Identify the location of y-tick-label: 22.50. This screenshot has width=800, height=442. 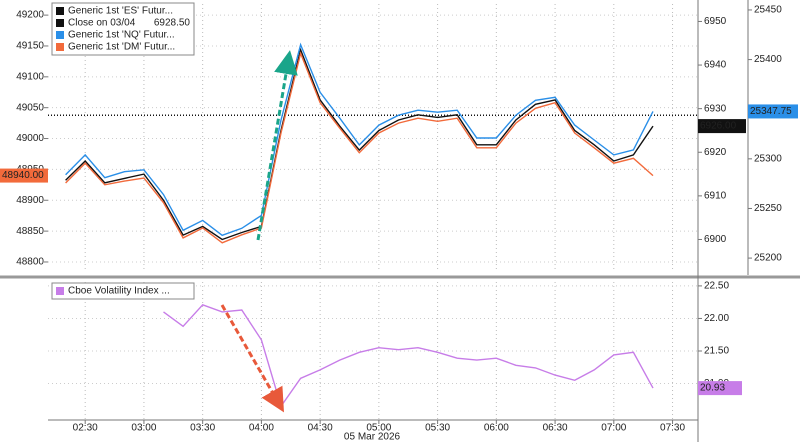
(716, 286).